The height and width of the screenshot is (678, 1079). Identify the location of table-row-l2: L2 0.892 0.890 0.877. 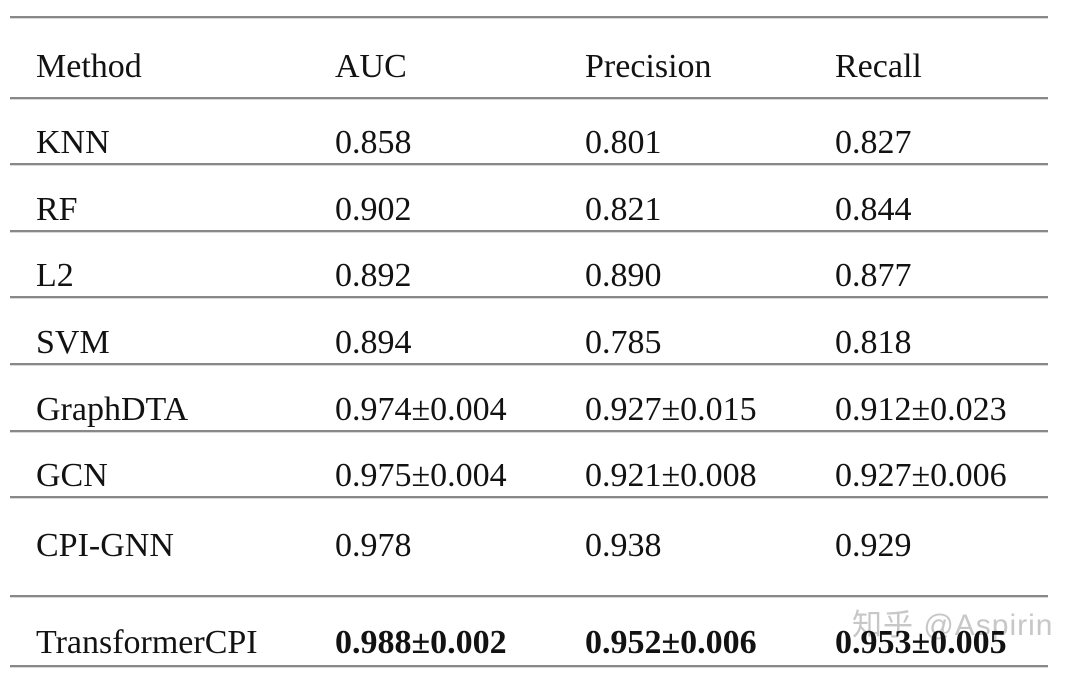
(529, 266).